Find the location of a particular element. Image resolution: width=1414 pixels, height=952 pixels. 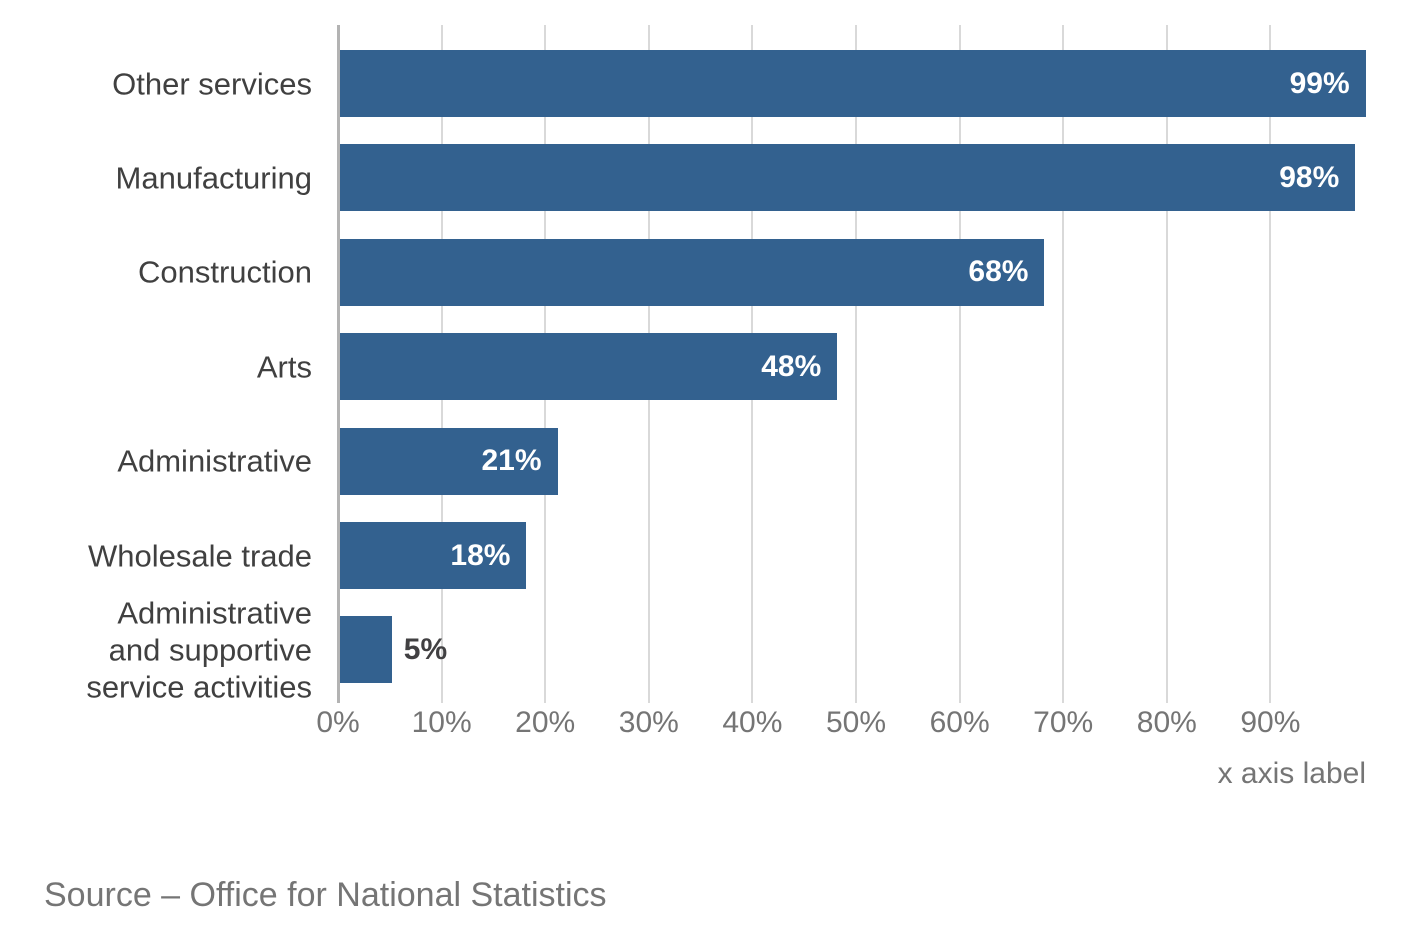

bar-value-label: 99% is located at coordinates (1319, 83).